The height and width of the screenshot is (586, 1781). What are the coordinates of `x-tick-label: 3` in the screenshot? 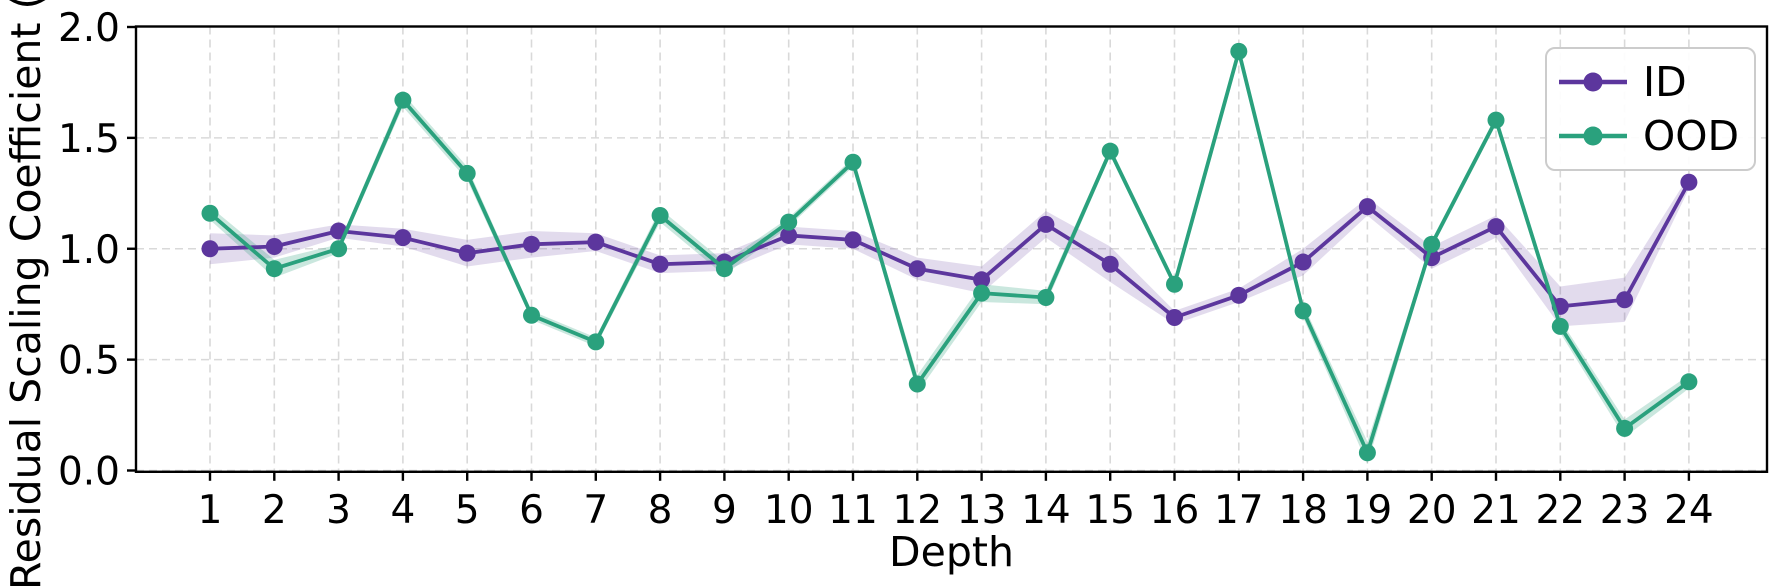 It's located at (338, 510).